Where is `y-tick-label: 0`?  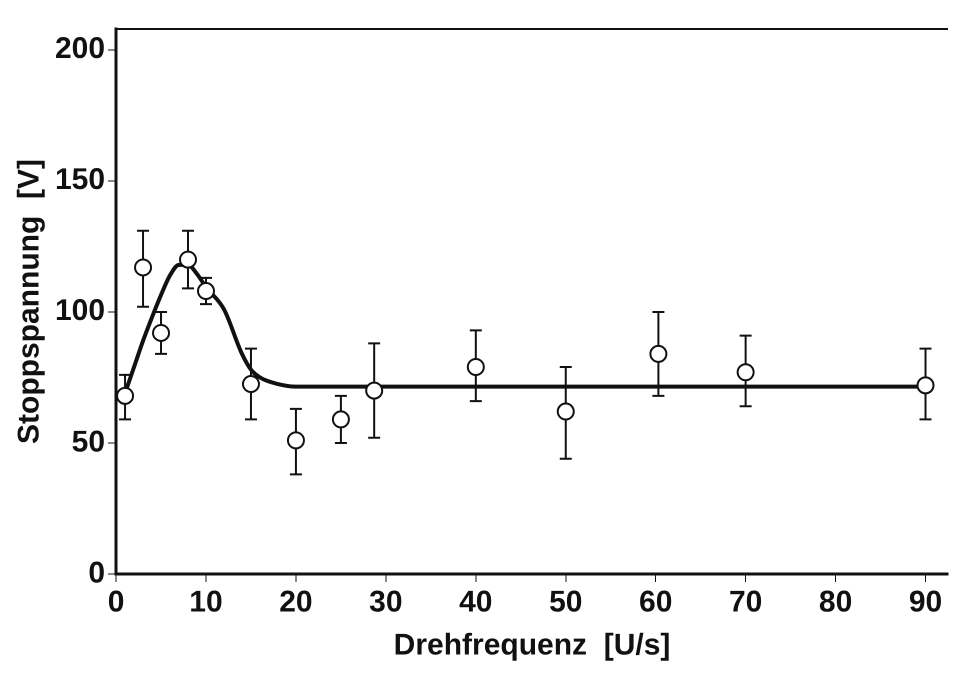
y-tick-label: 0 is located at coordinates (97, 573).